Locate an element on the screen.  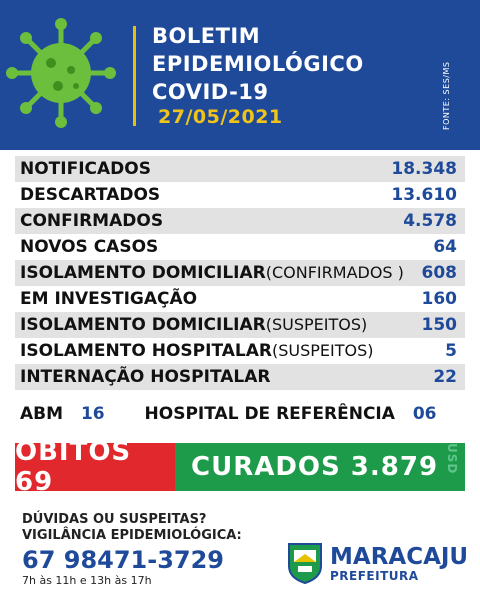
stat-label: EM INVESTIGAÇÃO is located at coordinates (109, 299).